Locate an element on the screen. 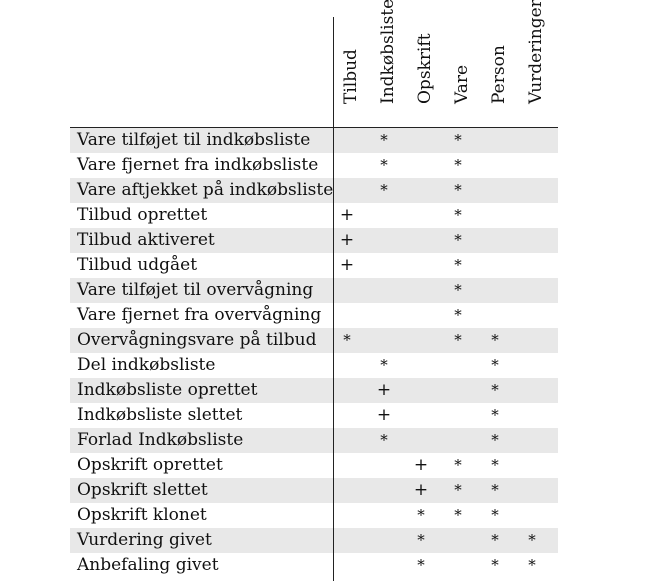 The image size is (654, 588). table-row: Vare tilføjet til overvågning * is located at coordinates (314, 290).